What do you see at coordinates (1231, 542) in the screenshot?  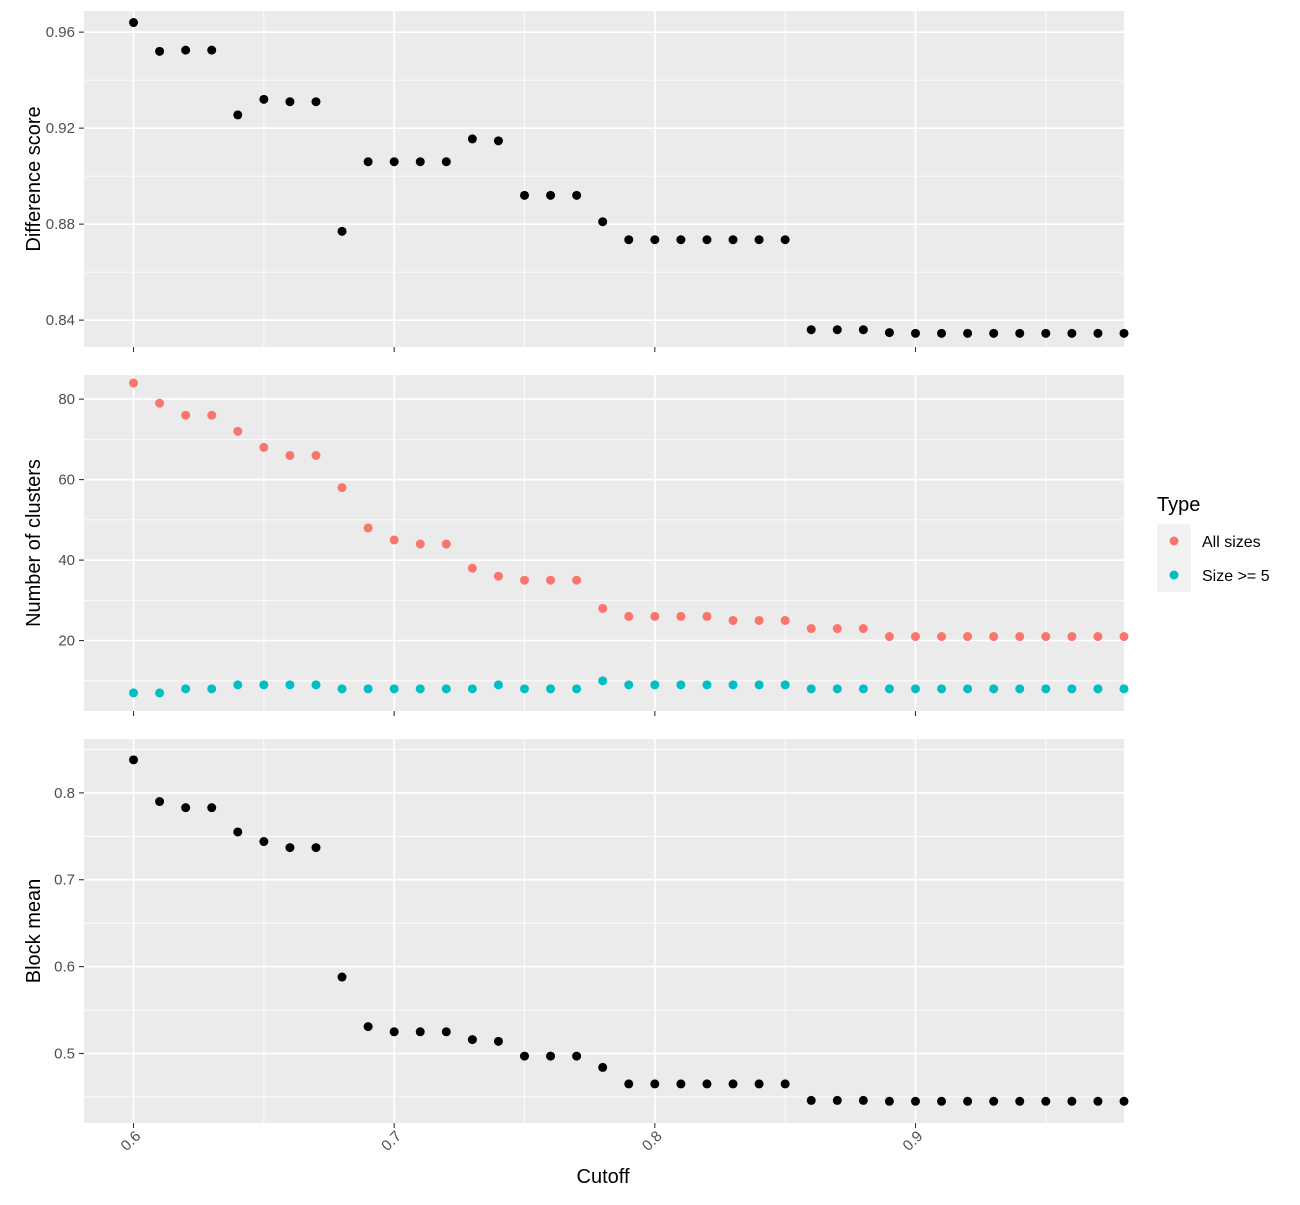 I see `legend-label-all-sizes: All sizes` at bounding box center [1231, 542].